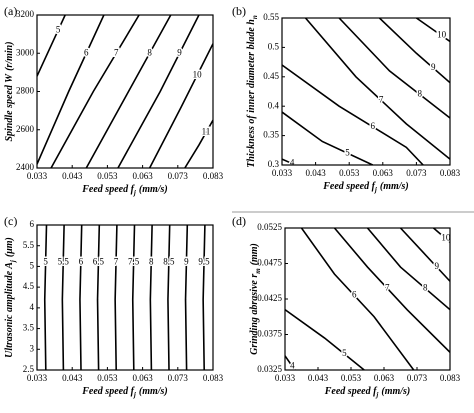 The image size is (474, 413). Describe the element at coordinates (206, 132) in the screenshot. I see `contour-label: 11` at that location.